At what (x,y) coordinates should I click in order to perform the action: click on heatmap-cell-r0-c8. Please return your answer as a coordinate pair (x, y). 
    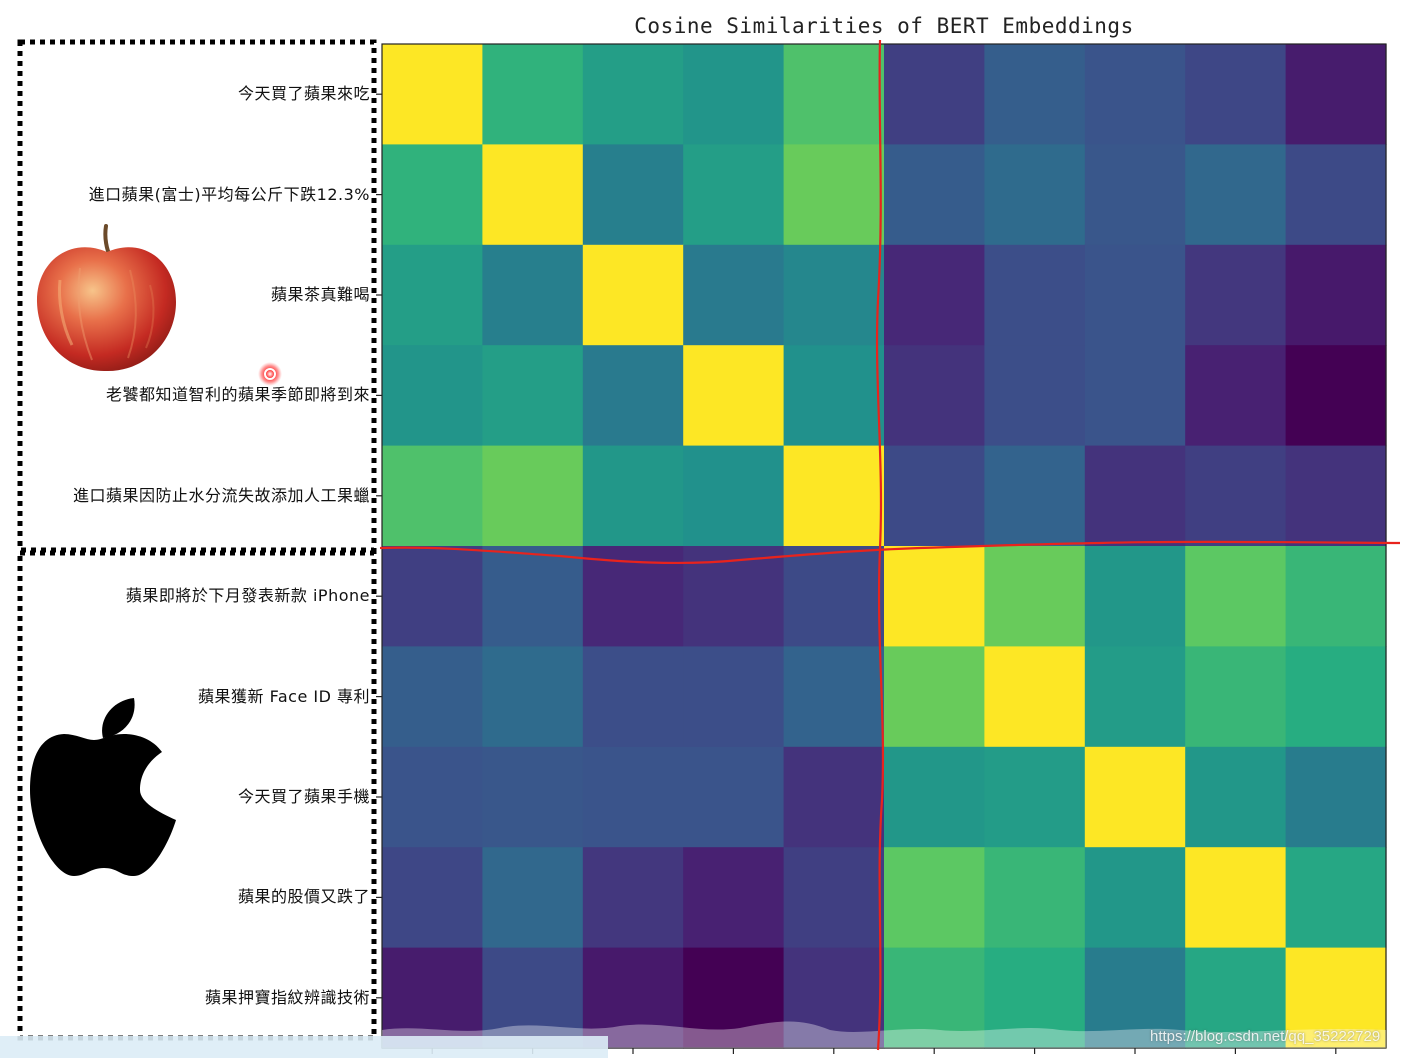
    Looking at the image, I should click on (1236, 94).